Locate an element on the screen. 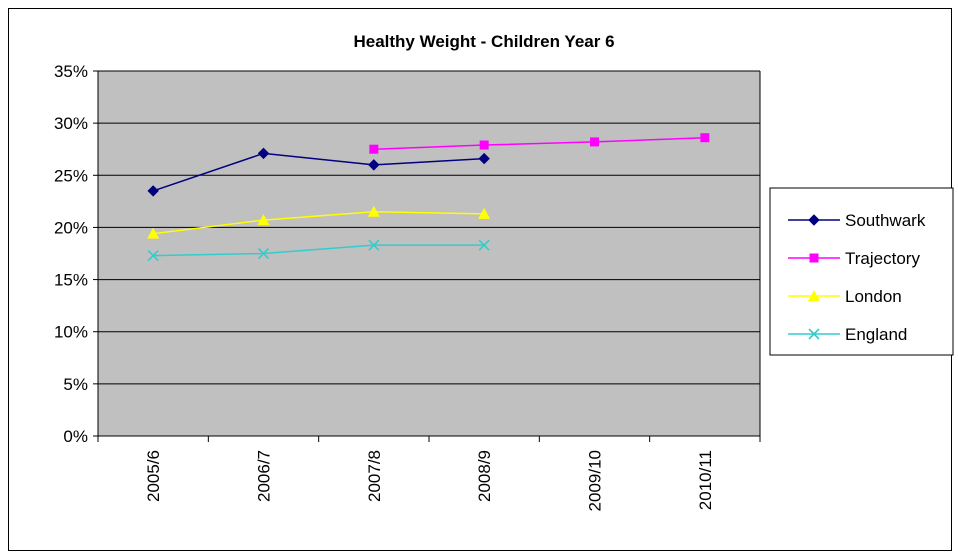 This screenshot has width=958, height=557. y-tick-label: 15% is located at coordinates (71, 280).